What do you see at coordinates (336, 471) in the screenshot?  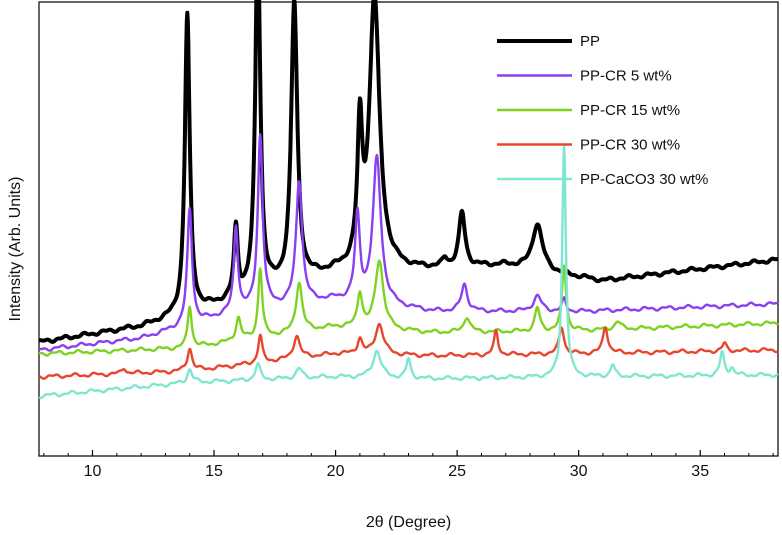 I see `x-tick-label: 20` at bounding box center [336, 471].